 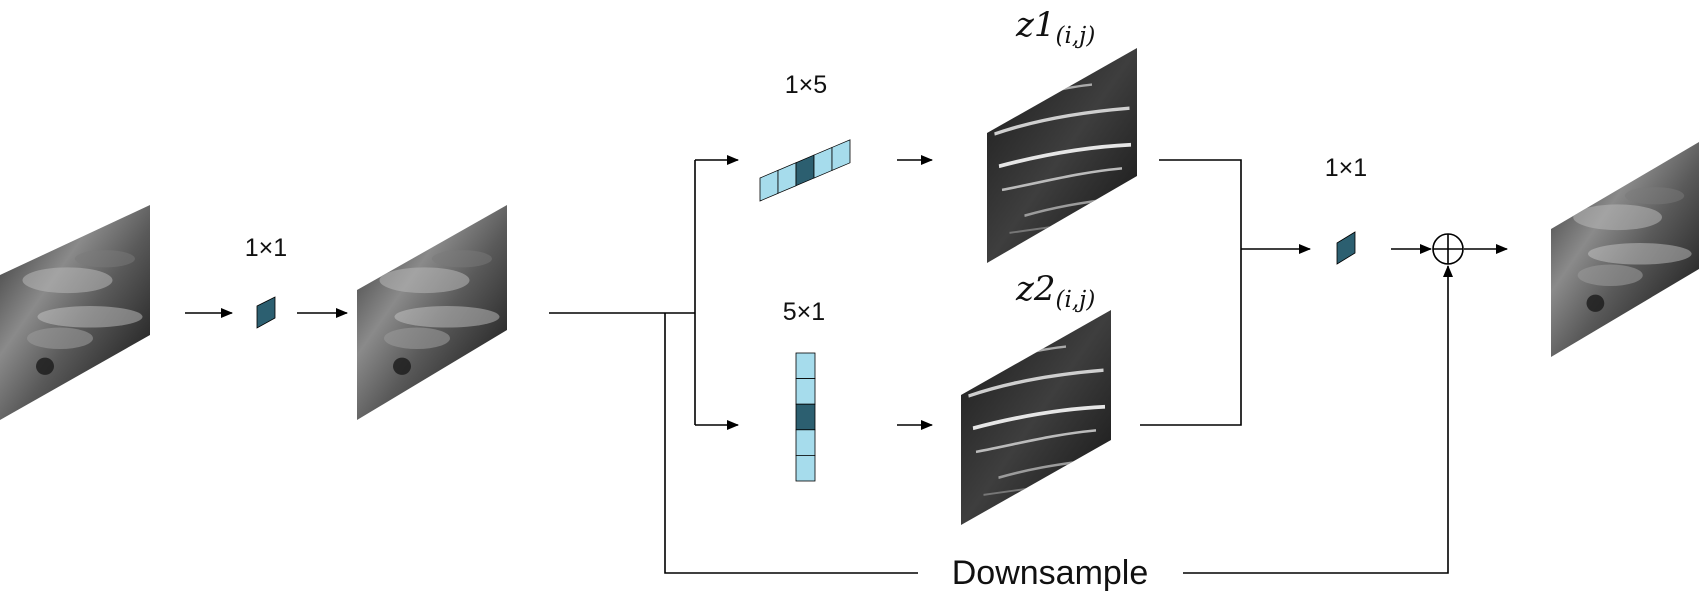 What do you see at coordinates (1055, 291) in the screenshot?
I see `label-z2: z2(i,j)` at bounding box center [1055, 291].